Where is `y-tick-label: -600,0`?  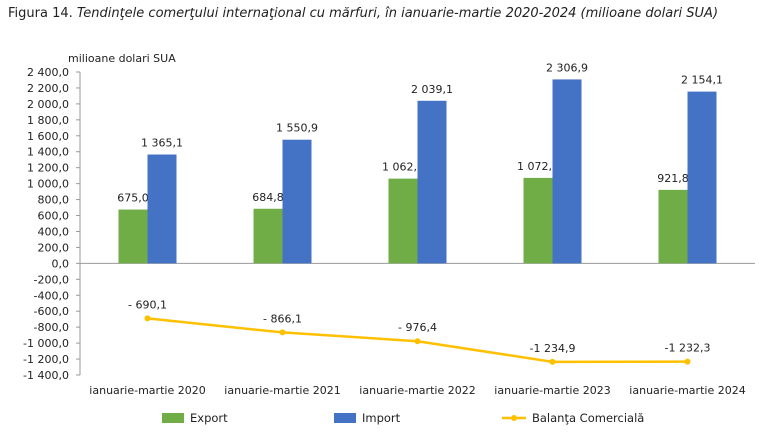
y-tick-label: -600,0 is located at coordinates (51, 311).